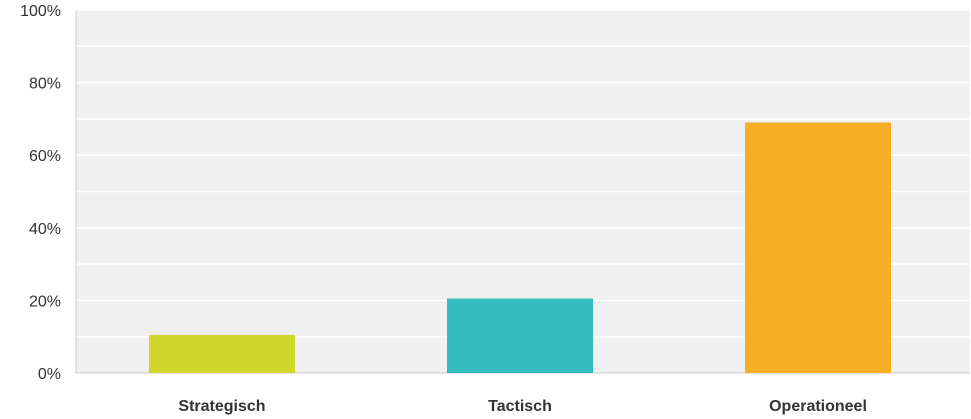 This screenshot has height=419, width=971. I want to click on x-category-label: Tactisch, so click(520, 406).